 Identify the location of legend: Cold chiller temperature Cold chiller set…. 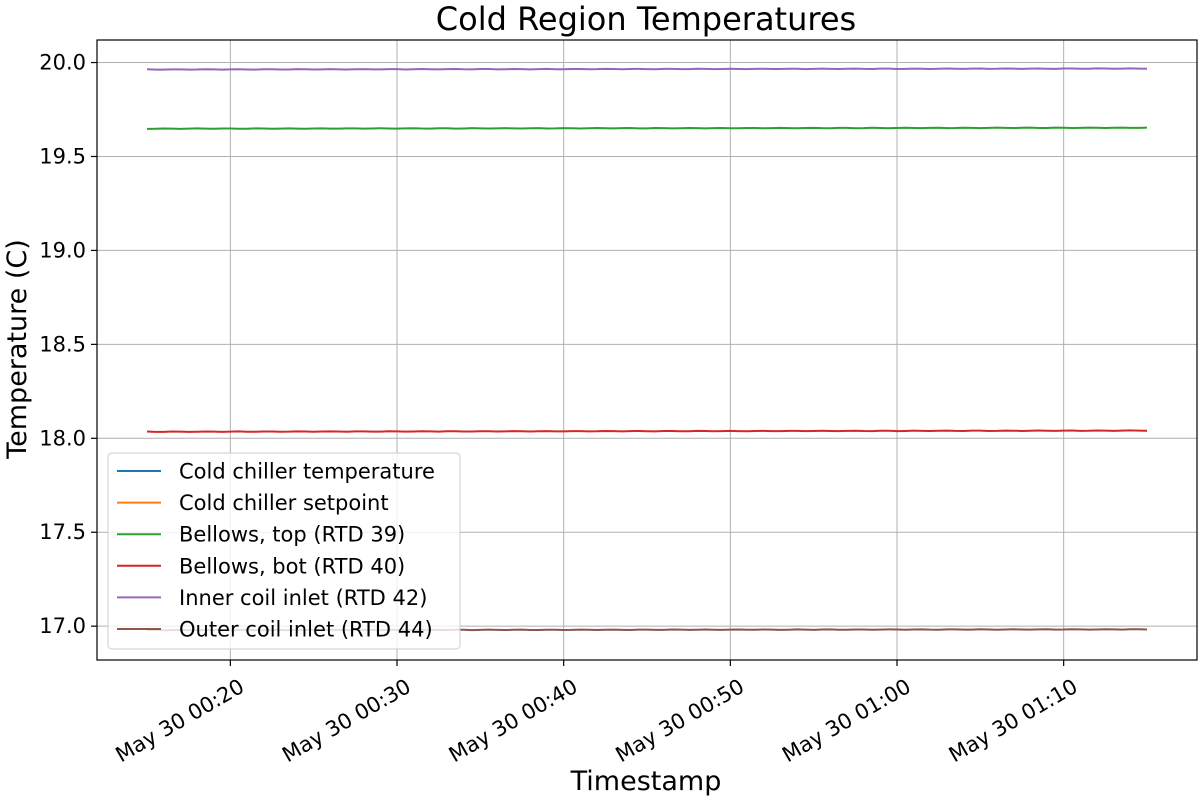
(284, 551).